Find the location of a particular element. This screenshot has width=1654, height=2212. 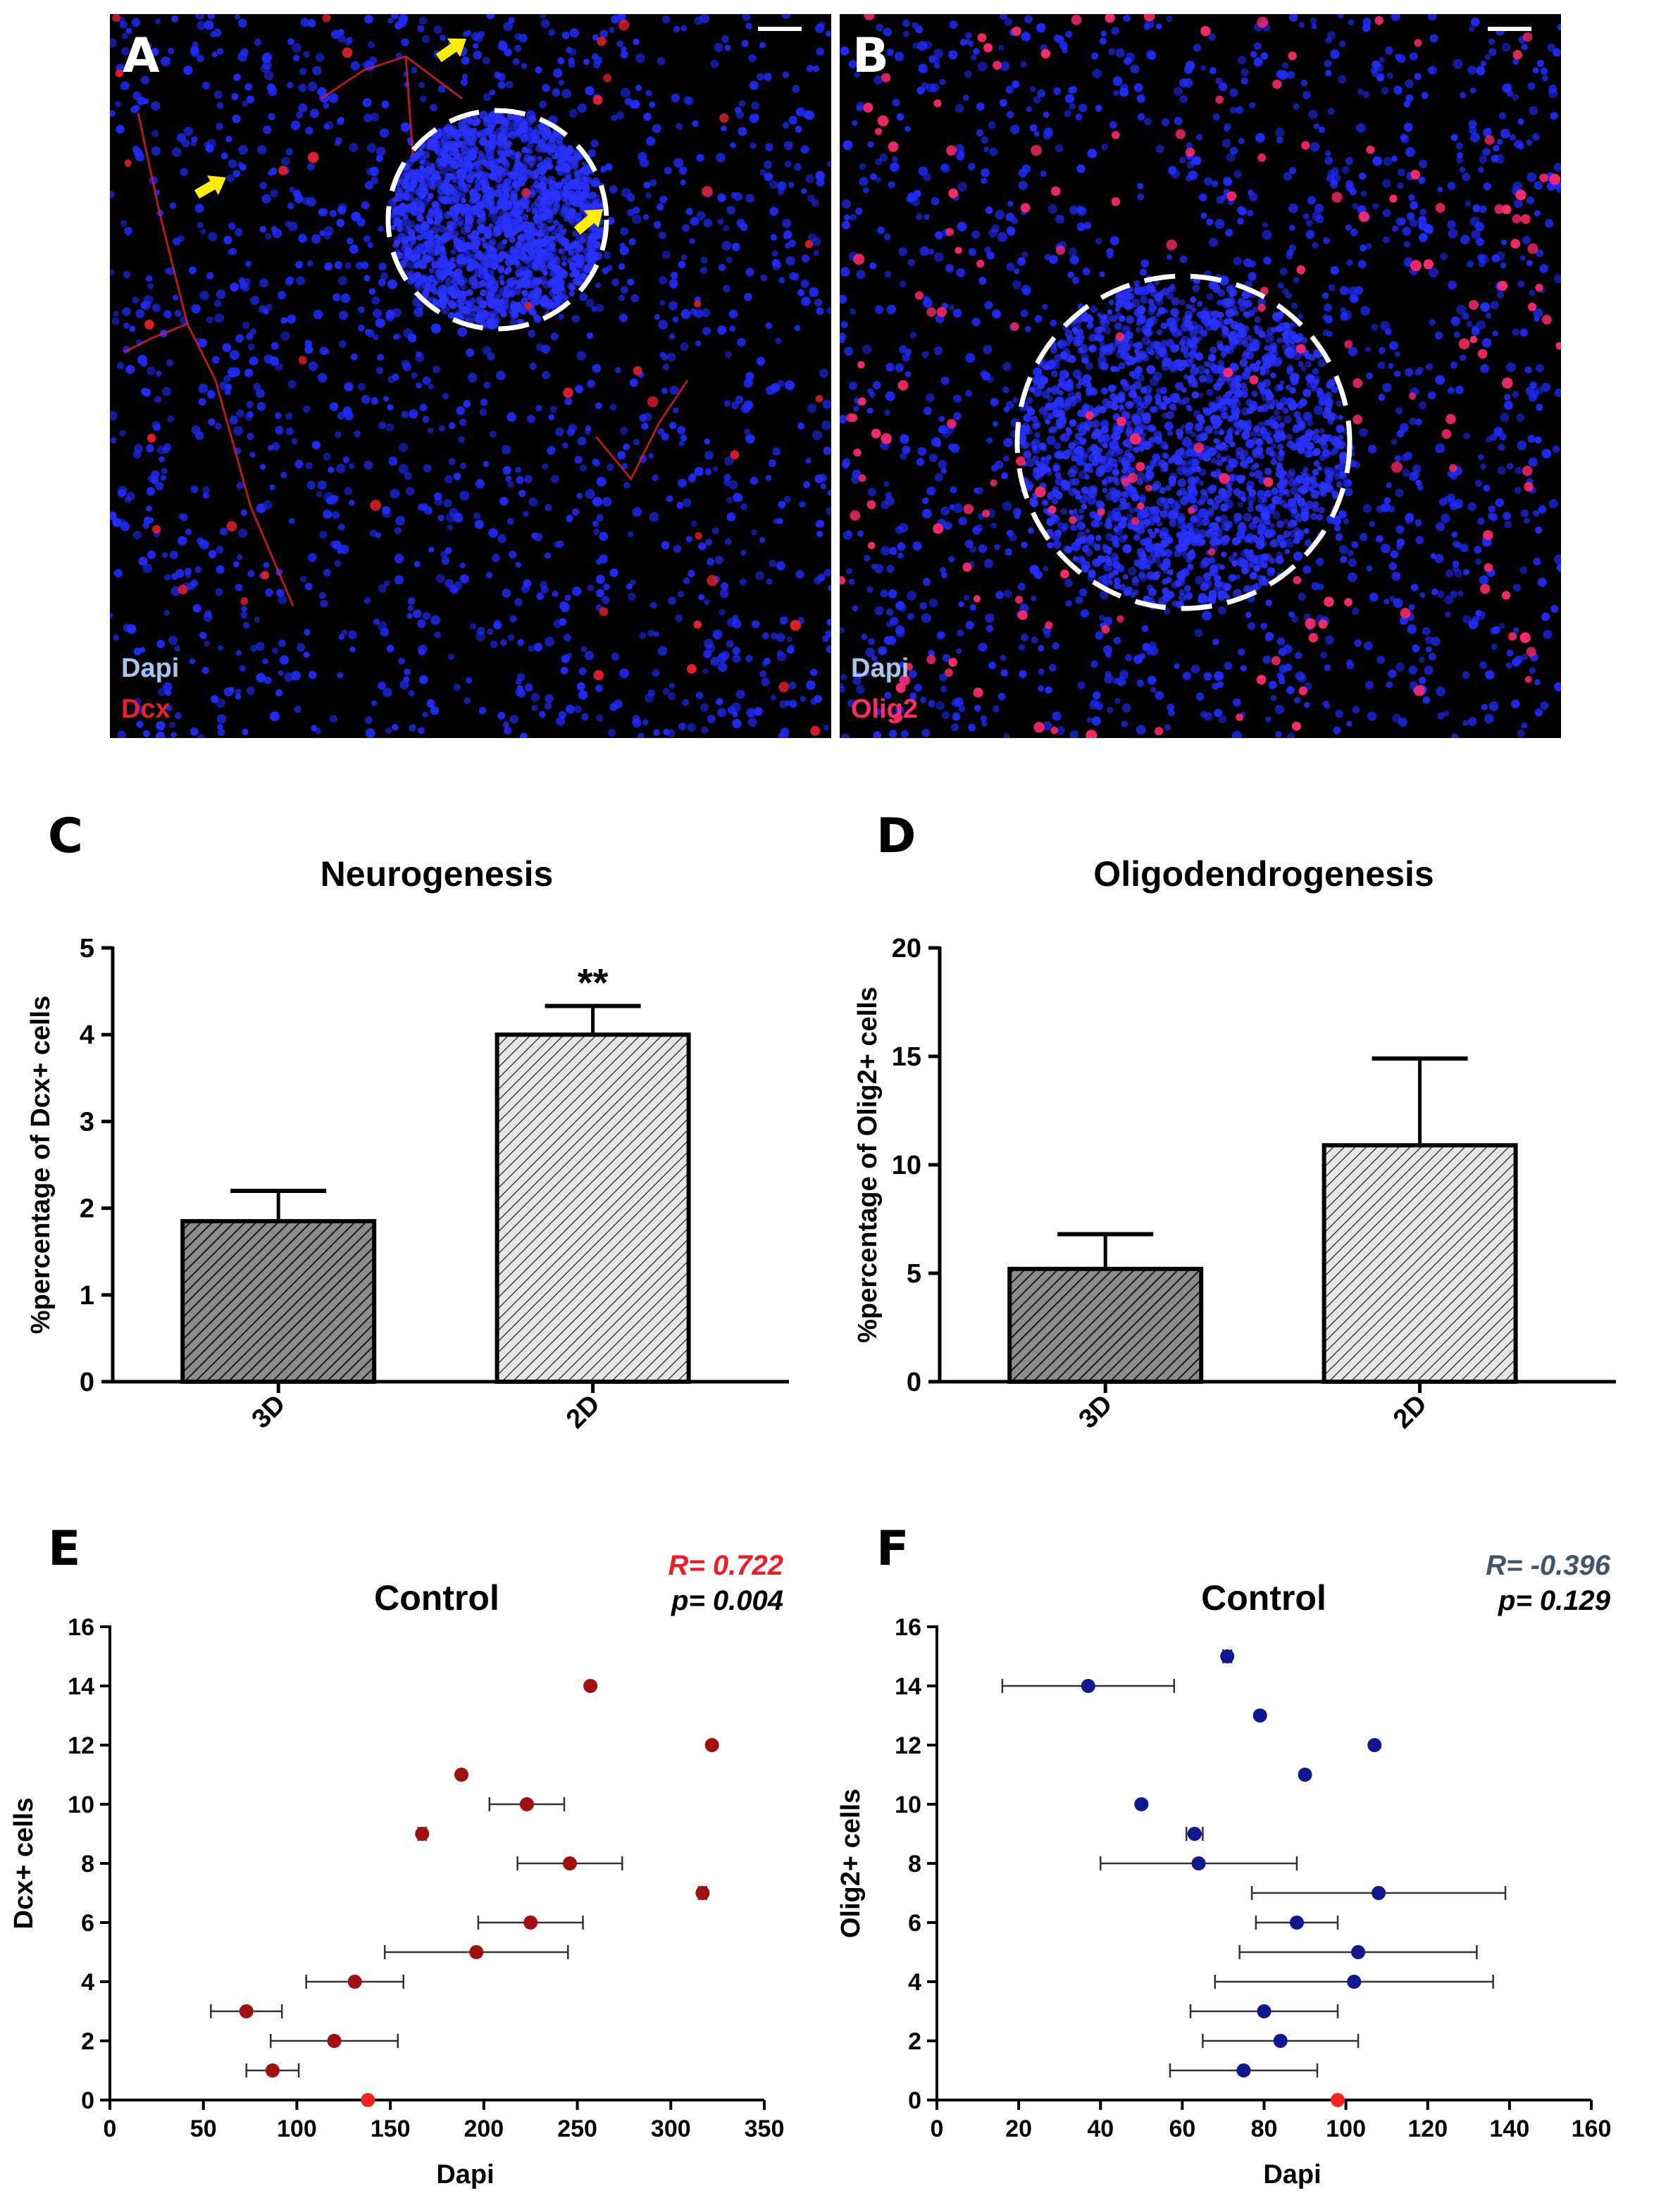

bar-3D is located at coordinates (278, 1301).